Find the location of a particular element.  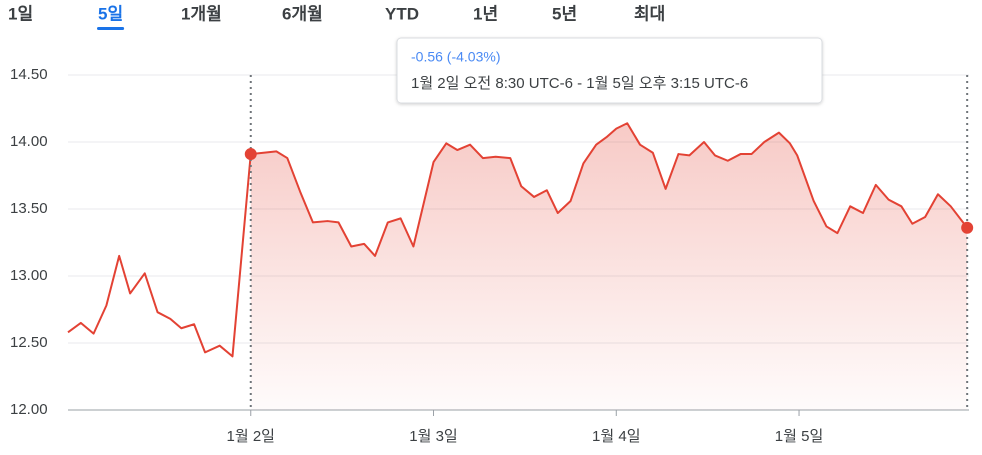

x-tick-label: 1월 4일 is located at coordinates (616, 436).